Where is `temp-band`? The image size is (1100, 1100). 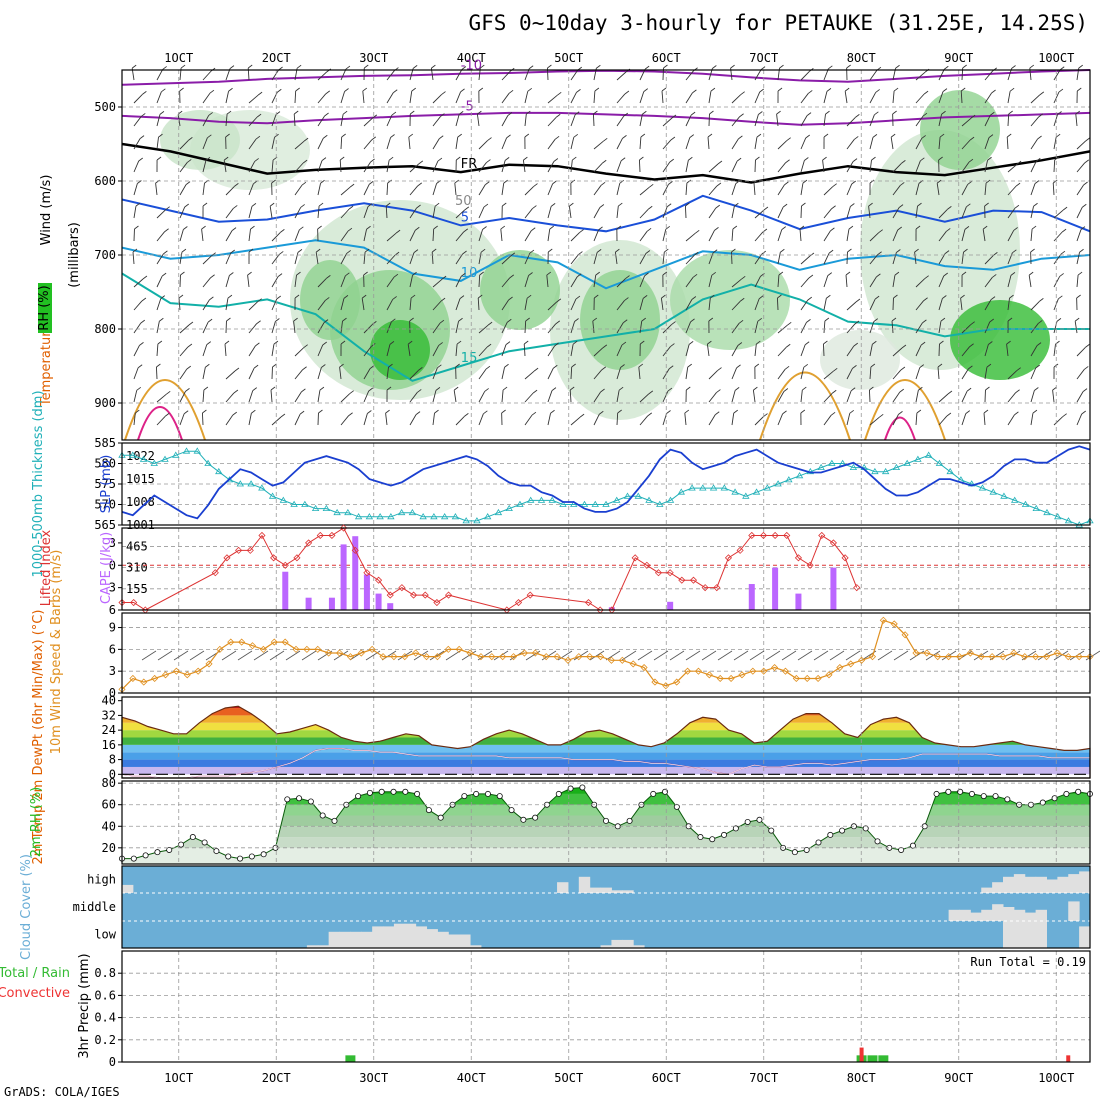
temp-band is located at coordinates (606, 741).